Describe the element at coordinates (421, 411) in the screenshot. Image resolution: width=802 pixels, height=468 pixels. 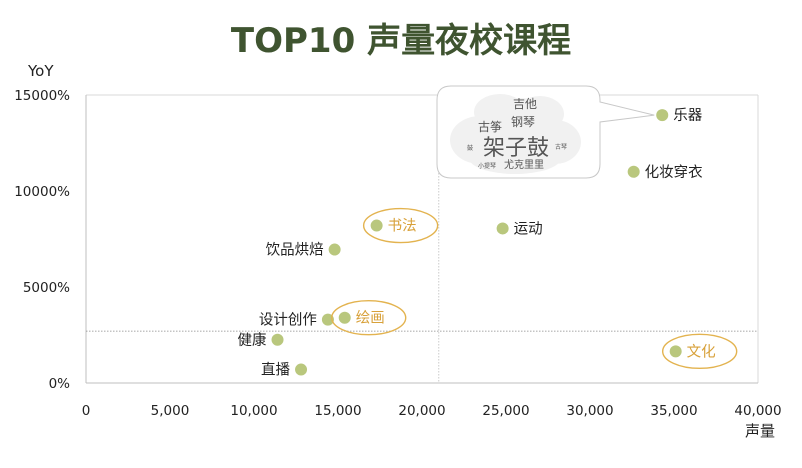
I see `x-tick-label: 20,000` at that location.